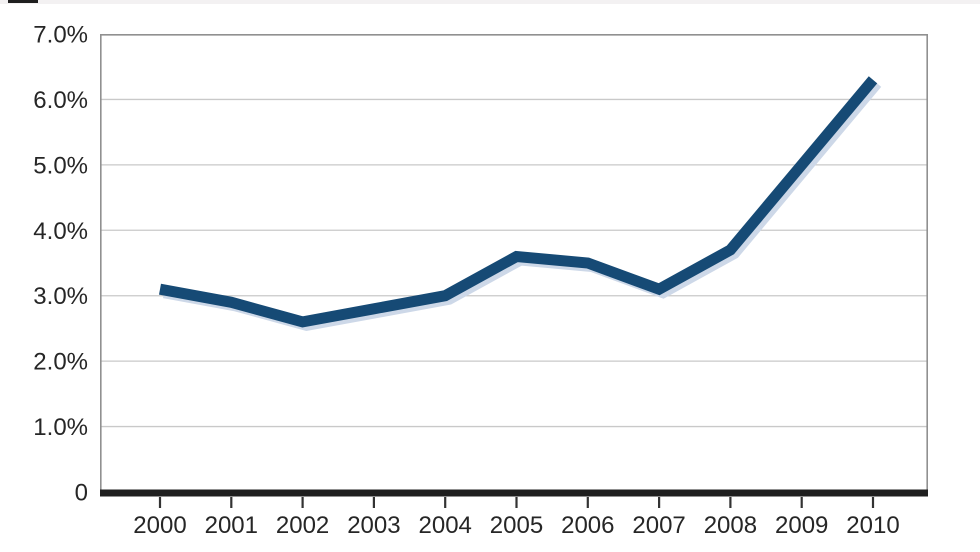  I want to click on y-tick-label: 7.0%, so click(60, 35).